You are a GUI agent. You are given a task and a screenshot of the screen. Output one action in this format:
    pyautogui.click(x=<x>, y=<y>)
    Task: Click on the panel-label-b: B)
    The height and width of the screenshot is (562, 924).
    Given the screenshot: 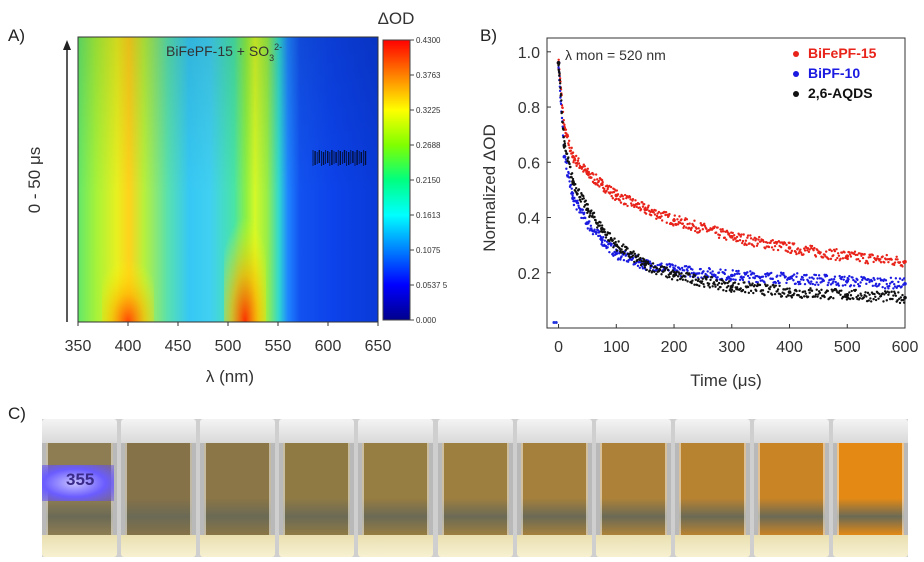 What is the action you would take?
    pyautogui.click(x=488, y=35)
    